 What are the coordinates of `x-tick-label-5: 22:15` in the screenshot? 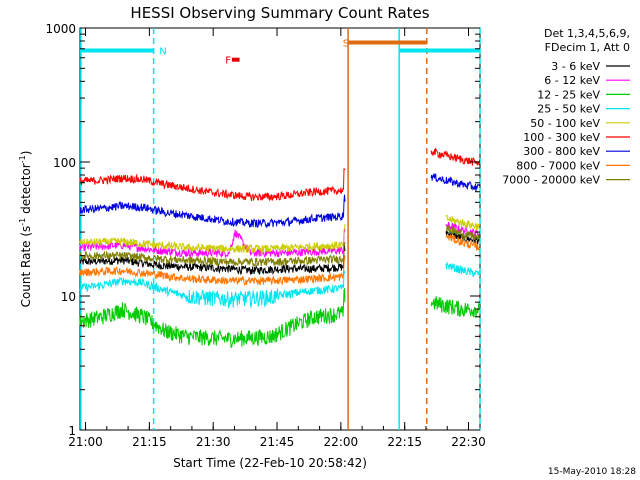 It's located at (404, 442).